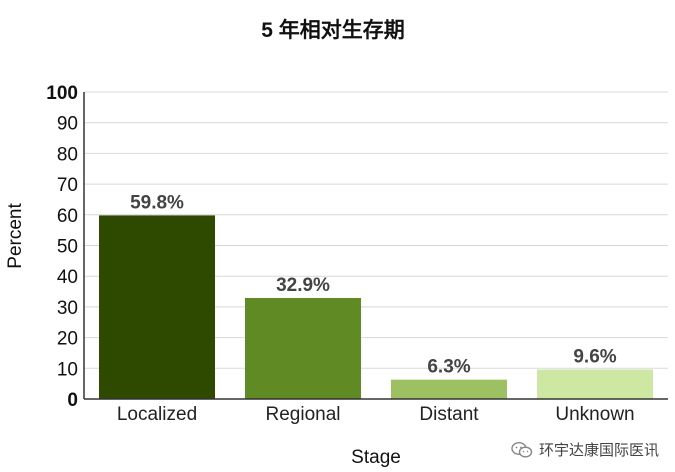 This screenshot has width=675, height=472. I want to click on y-tick-label: 30, so click(67, 308).